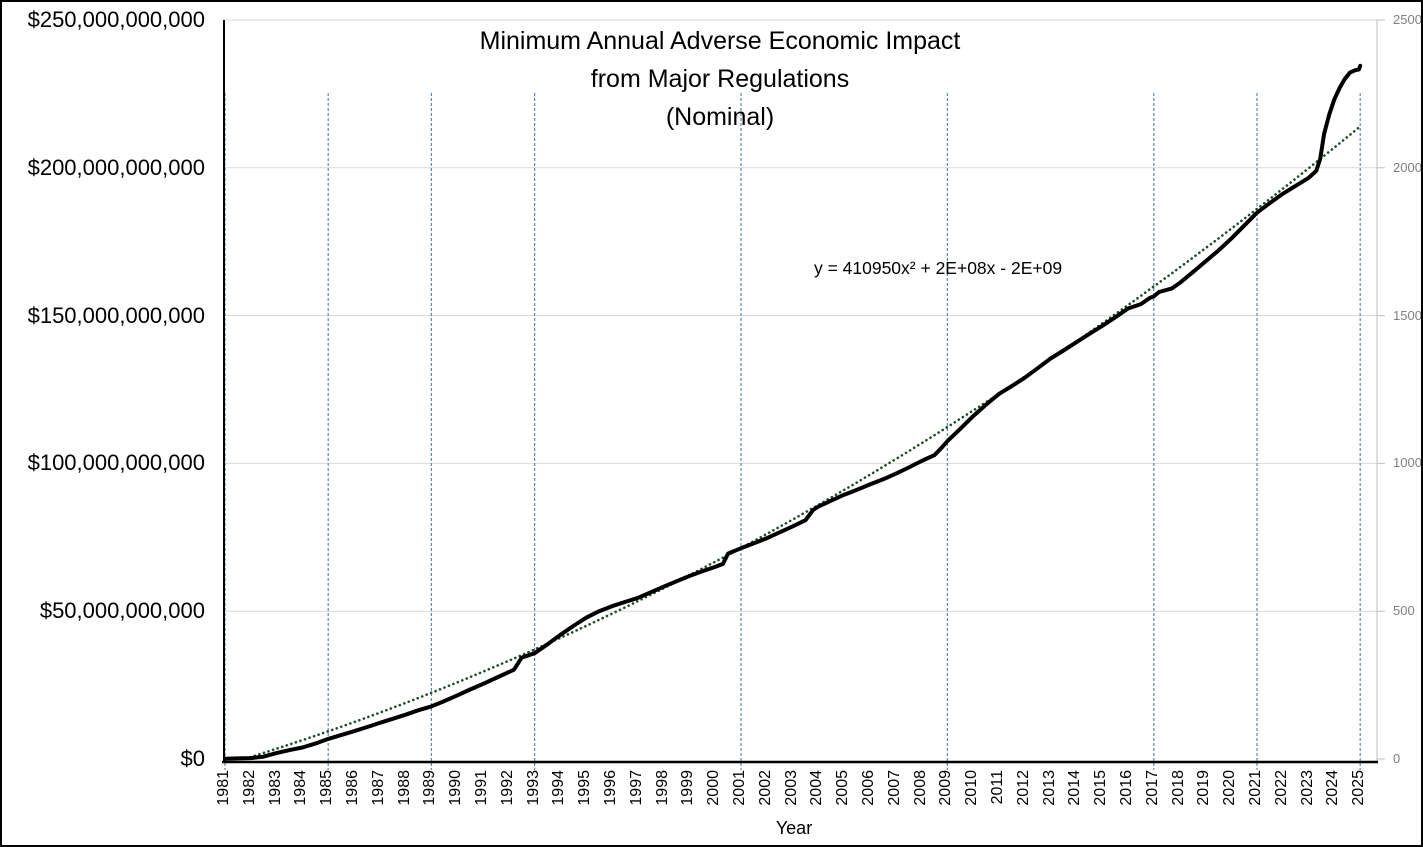 Image resolution: width=1423 pixels, height=847 pixels. Describe the element at coordinates (938, 268) in the screenshot. I see `trendline-equation: y = 410950x² + 2E+08x - 2E+09` at that location.